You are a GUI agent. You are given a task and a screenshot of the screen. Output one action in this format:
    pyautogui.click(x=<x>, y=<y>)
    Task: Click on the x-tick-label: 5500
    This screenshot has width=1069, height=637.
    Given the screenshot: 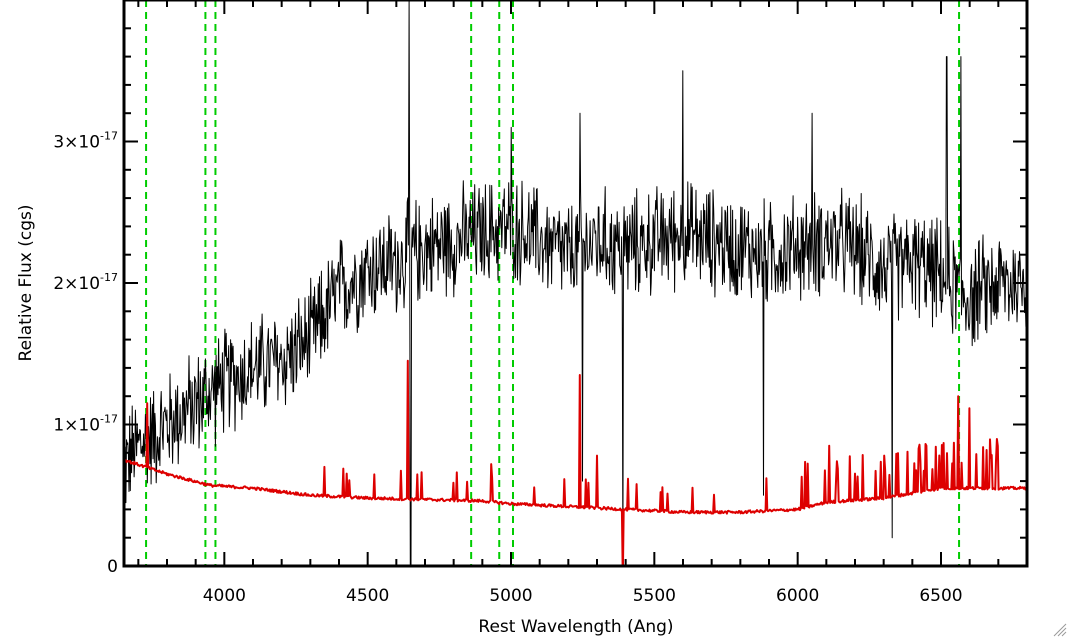 What is the action you would take?
    pyautogui.click(x=654, y=596)
    